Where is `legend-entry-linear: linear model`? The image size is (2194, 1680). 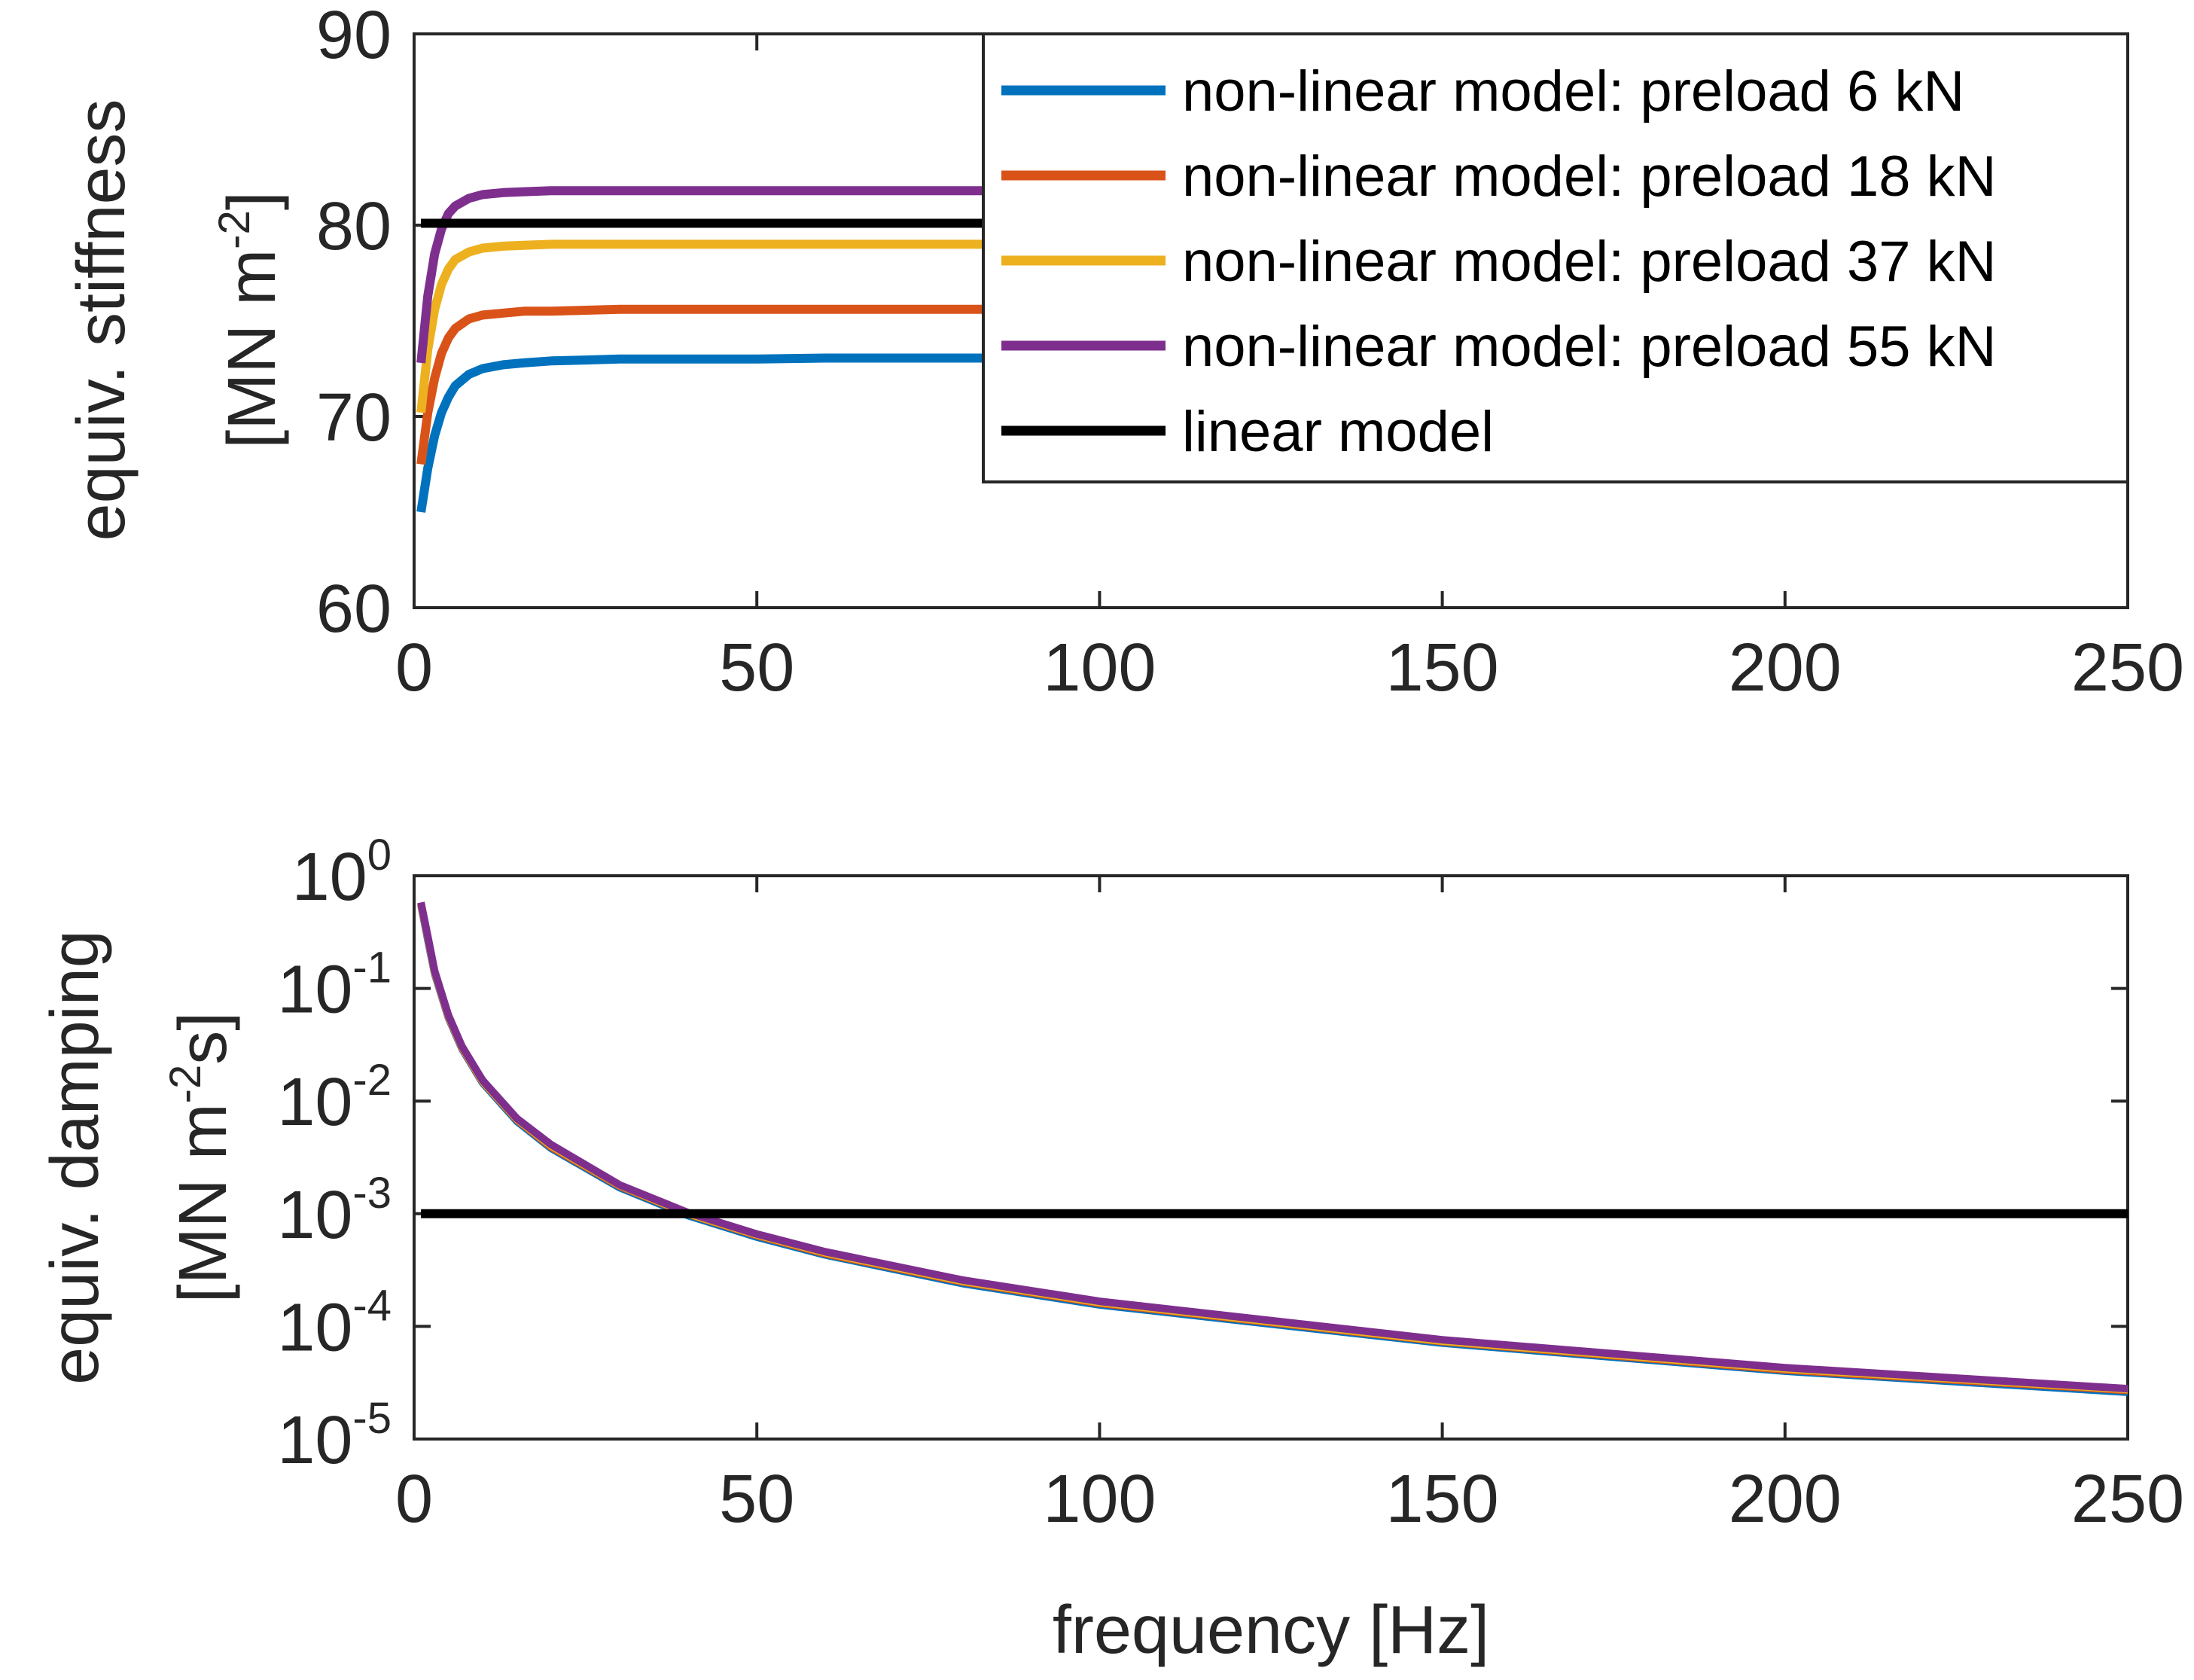
legend-entry-linear: linear model is located at coordinates (1247, 432).